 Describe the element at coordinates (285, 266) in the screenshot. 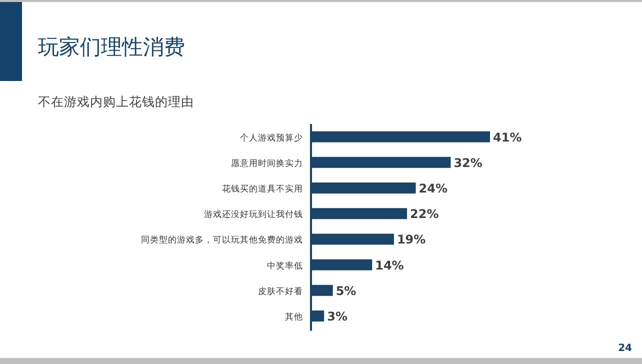

I see `y-tick-label: 中奖率低` at that location.